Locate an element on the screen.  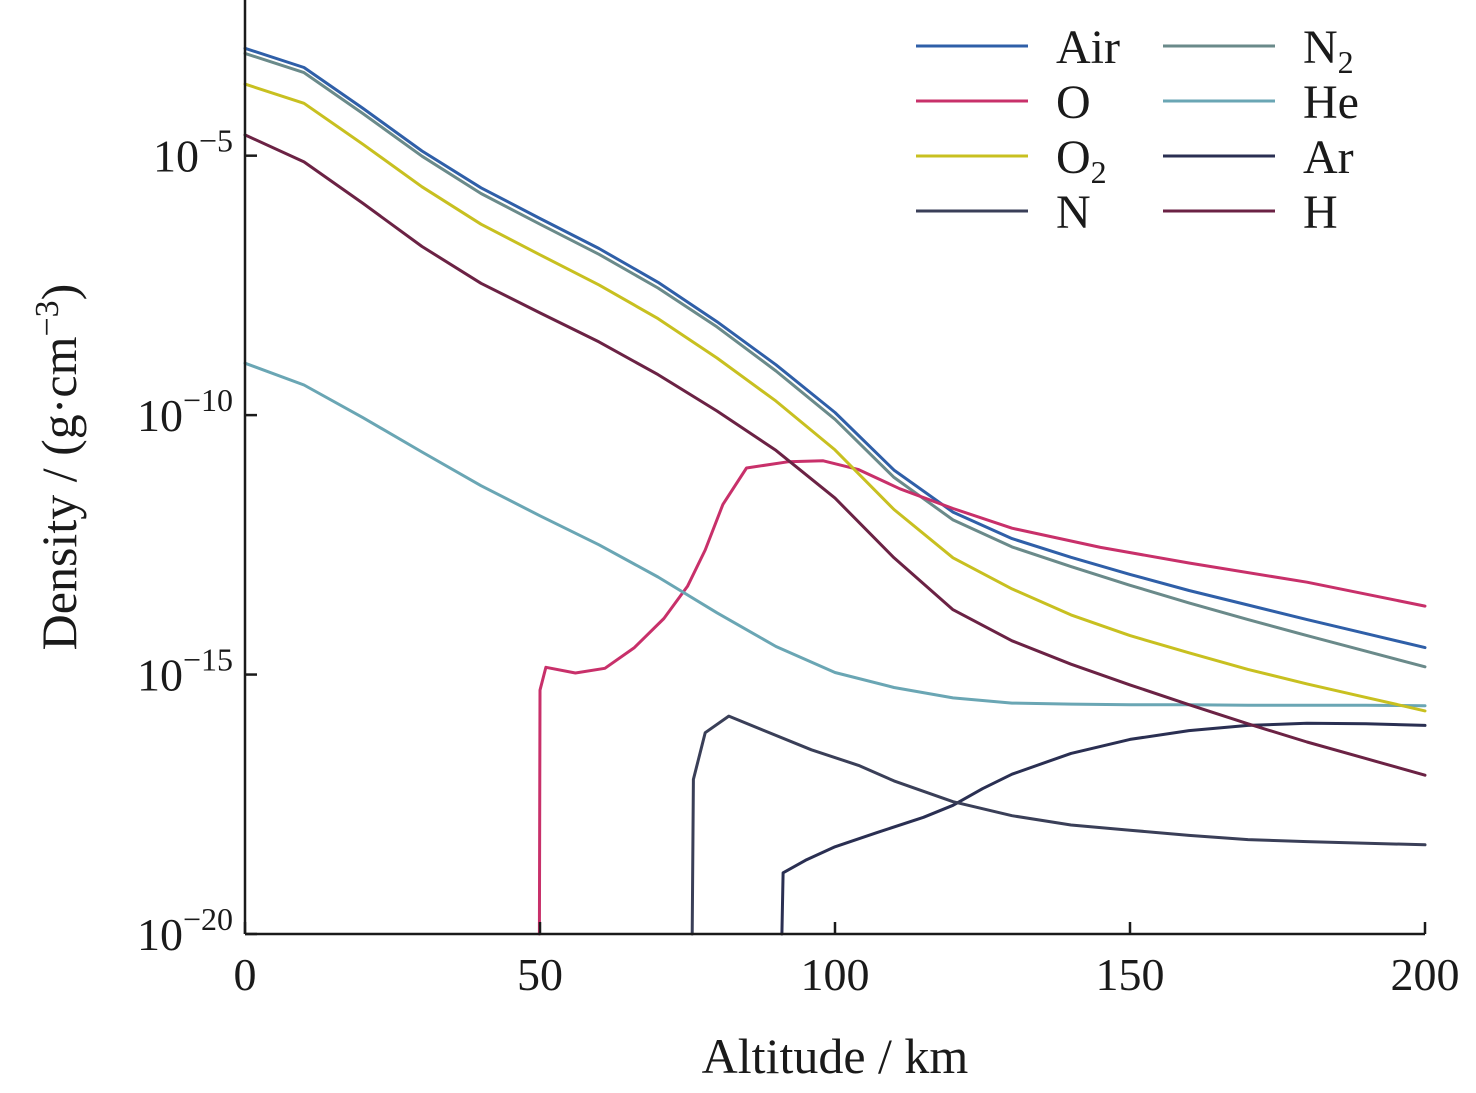
legend-label: O2 is located at coordinates (1081, 160).